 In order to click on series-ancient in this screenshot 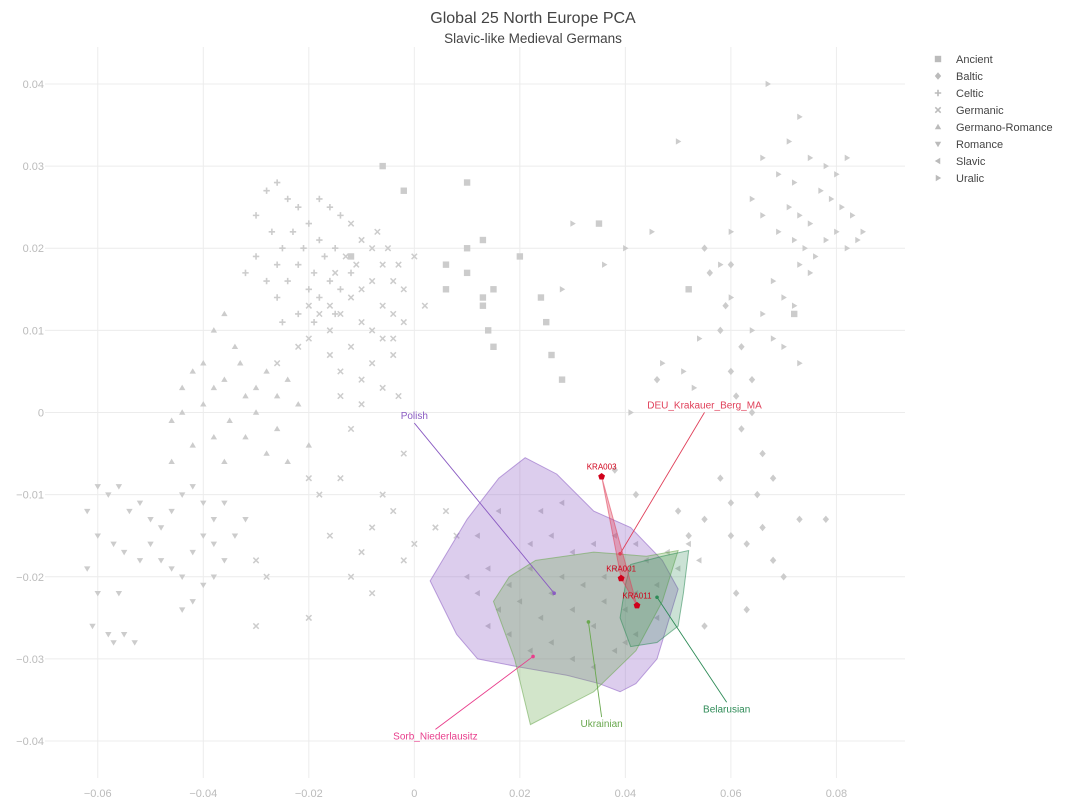, I will do `click(572, 272)`.